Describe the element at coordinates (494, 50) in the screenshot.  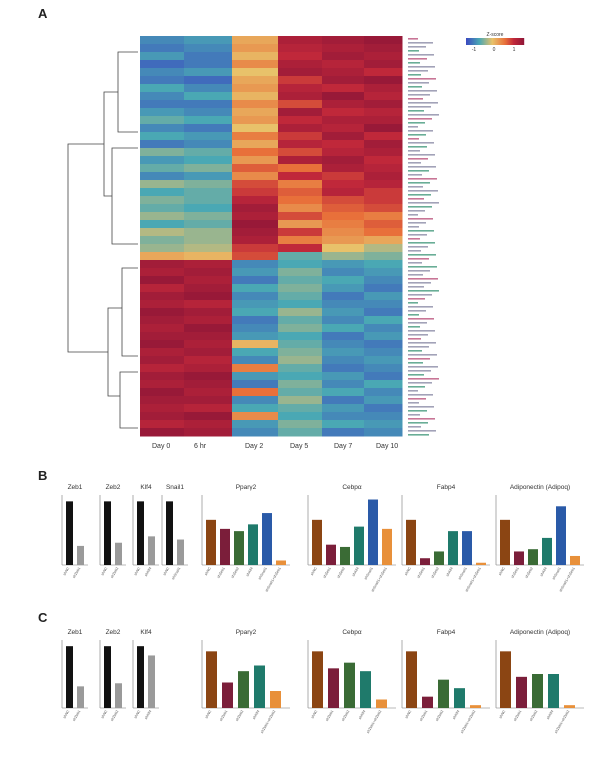
I see `legend-tick: 0` at that location.